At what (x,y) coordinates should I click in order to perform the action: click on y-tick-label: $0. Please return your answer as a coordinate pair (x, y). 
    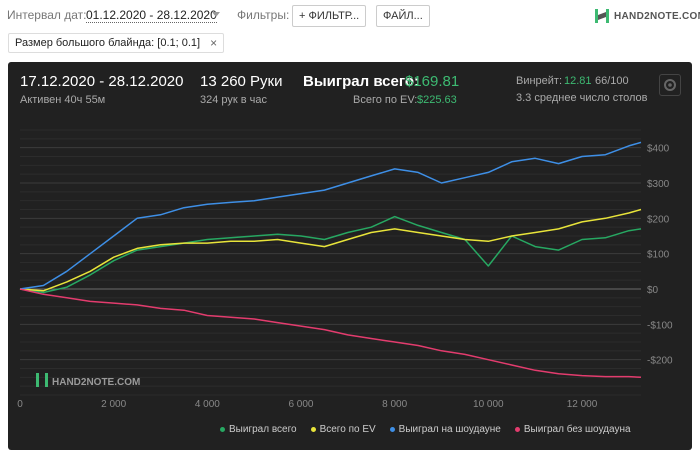
    Looking at the image, I should click on (653, 290).